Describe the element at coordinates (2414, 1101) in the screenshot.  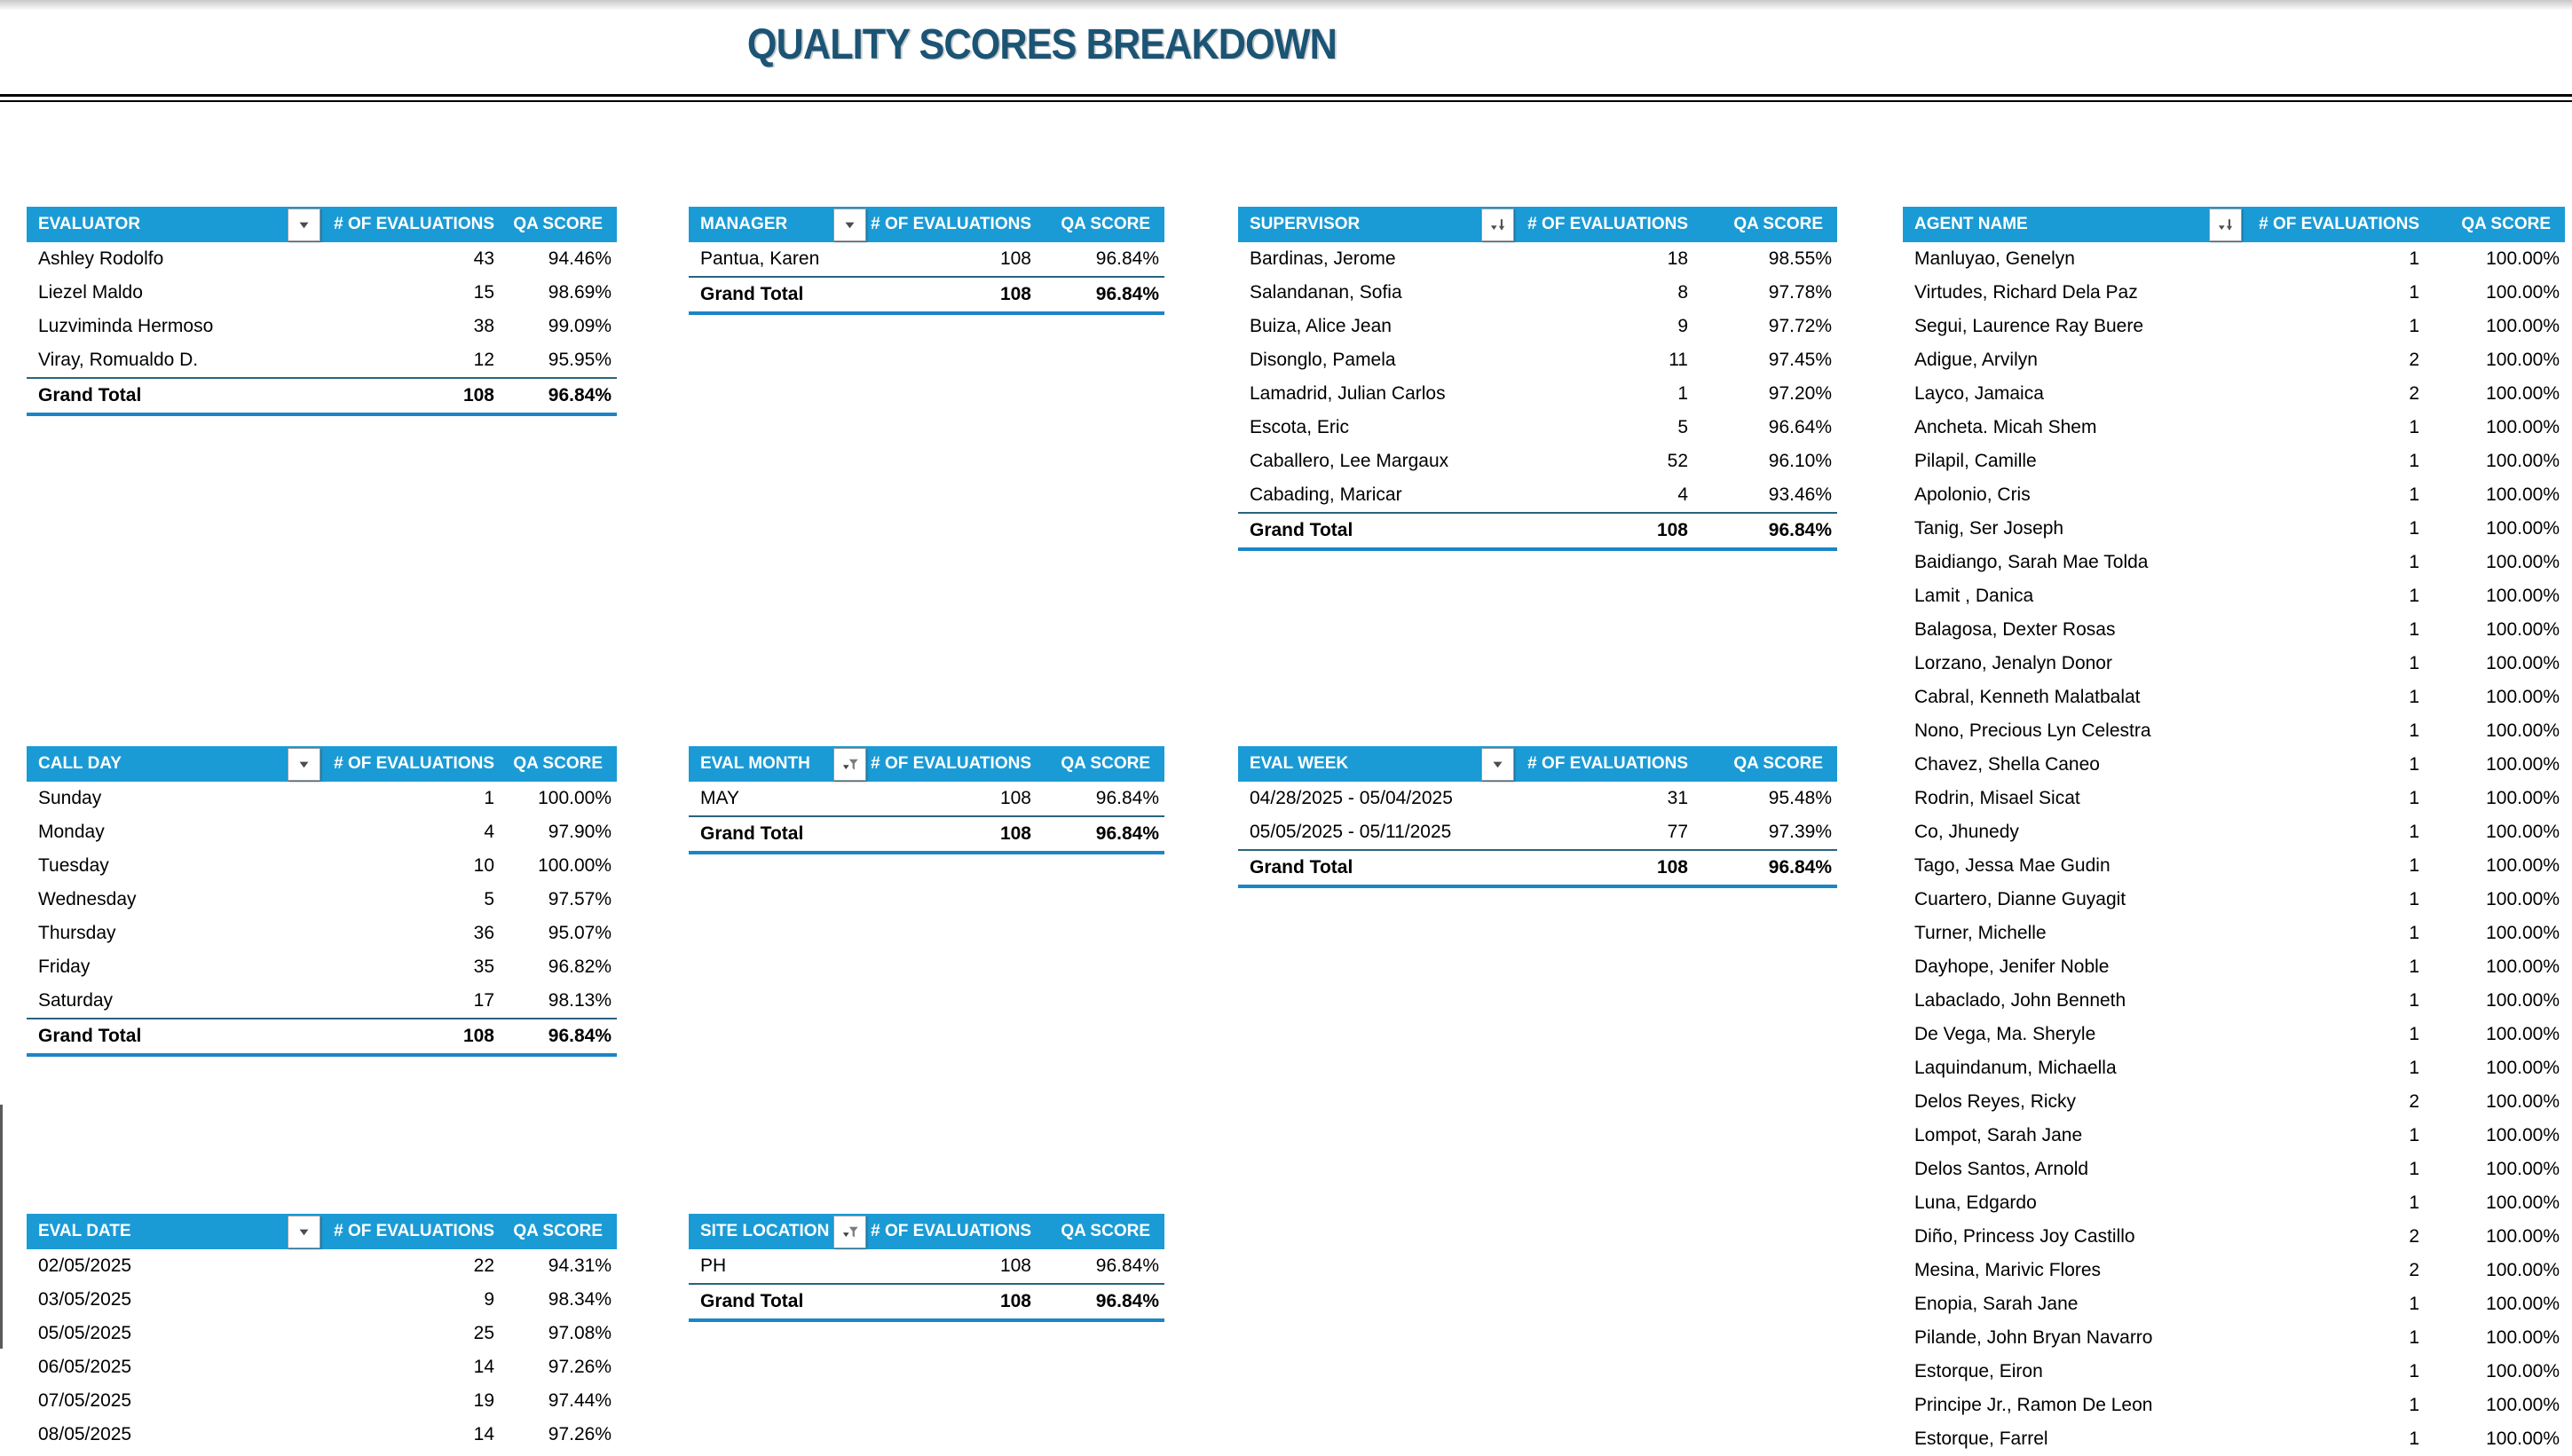
I see `evaluations-cell: 2` at that location.